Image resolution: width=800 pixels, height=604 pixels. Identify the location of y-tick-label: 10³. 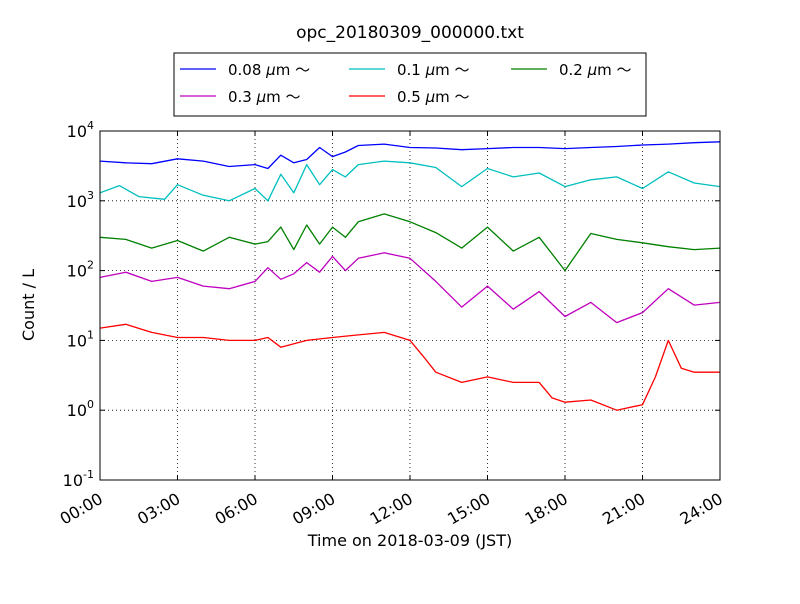
(80, 200).